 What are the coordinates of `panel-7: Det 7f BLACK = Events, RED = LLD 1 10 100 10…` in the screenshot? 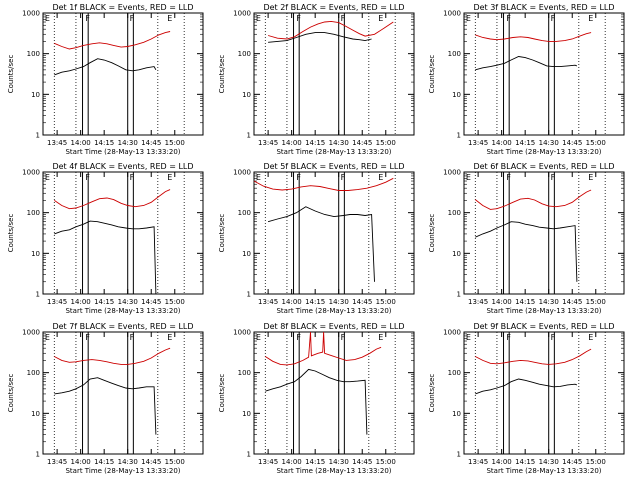 It's located at (105, 398).